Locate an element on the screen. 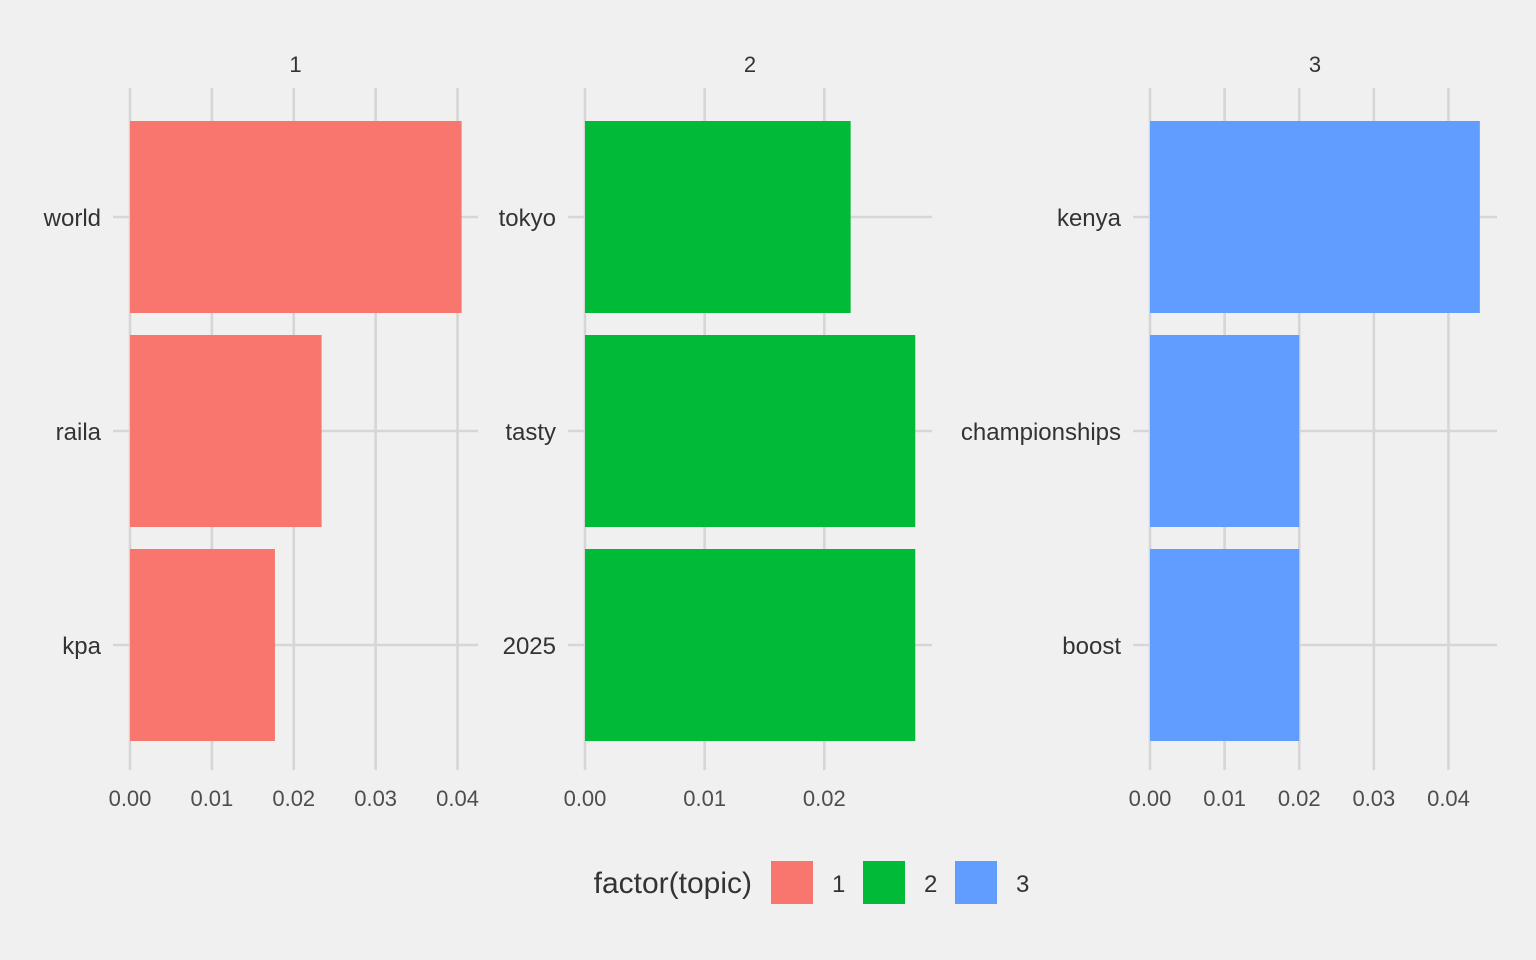 This screenshot has width=1536, height=960. legend-title: factor(topic) is located at coordinates (673, 883).